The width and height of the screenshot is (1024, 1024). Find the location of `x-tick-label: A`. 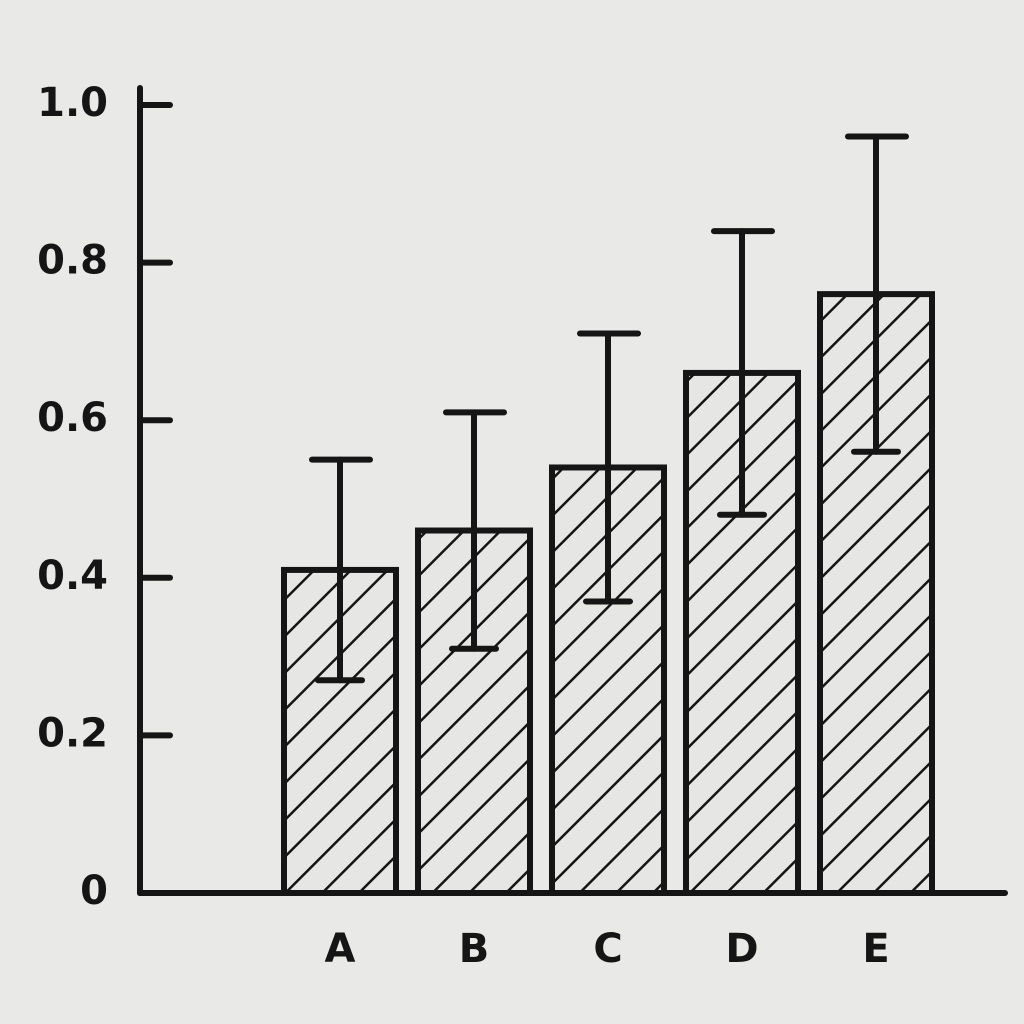

x-tick-label: A is located at coordinates (340, 949).